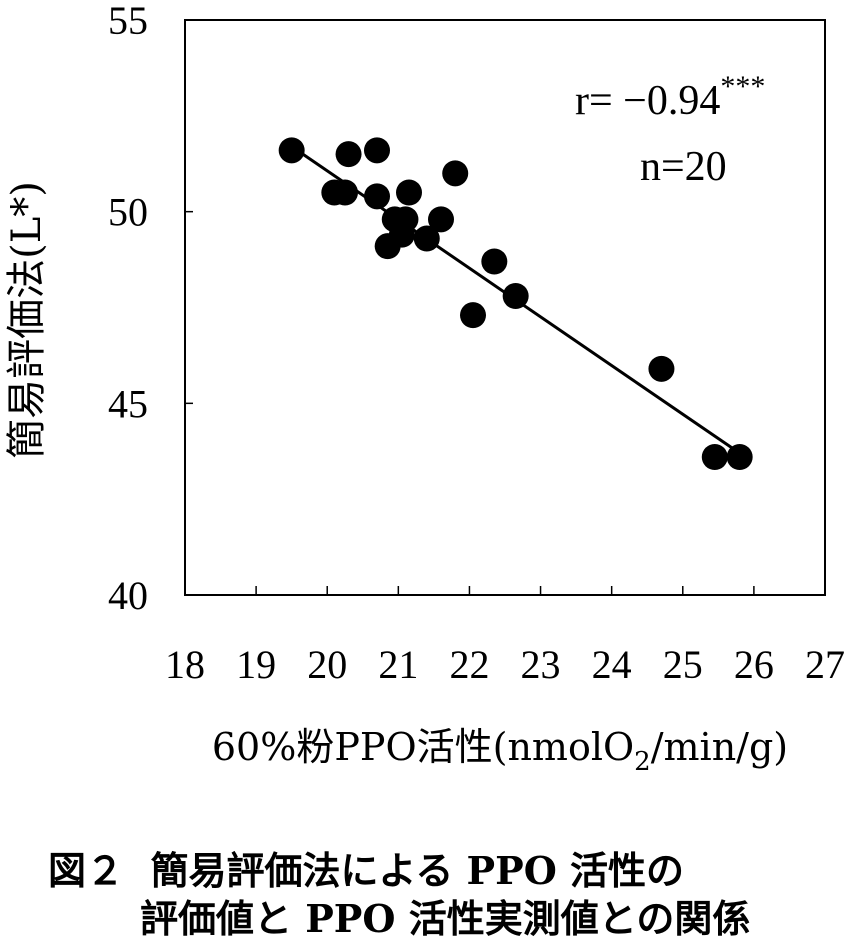 This screenshot has width=849, height=945. Describe the element at coordinates (366, 870) in the screenshot. I see `figure-caption-line-1: 図２ 簡易評価法による PPO 活性の` at that location.